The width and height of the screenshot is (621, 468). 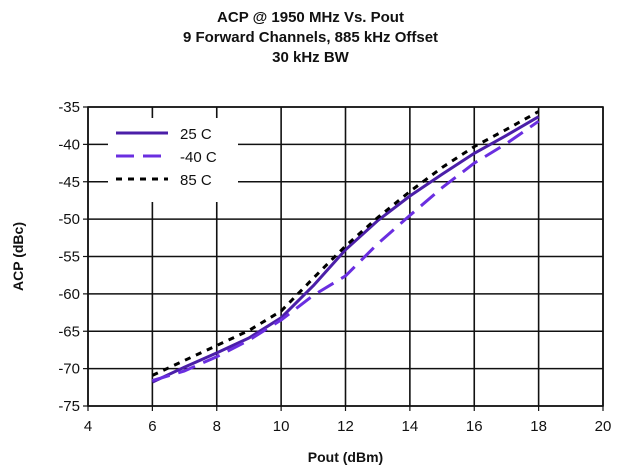 What do you see at coordinates (69, 369) in the screenshot?
I see `y-tick-label: -70` at bounding box center [69, 369].